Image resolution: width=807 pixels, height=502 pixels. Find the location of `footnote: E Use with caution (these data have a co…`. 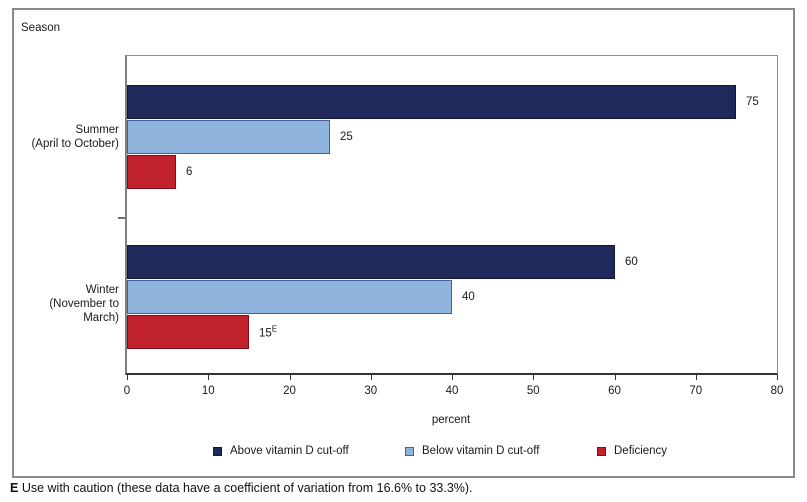

footnote: E Use with caution (these data have a co… is located at coordinates (241, 488).